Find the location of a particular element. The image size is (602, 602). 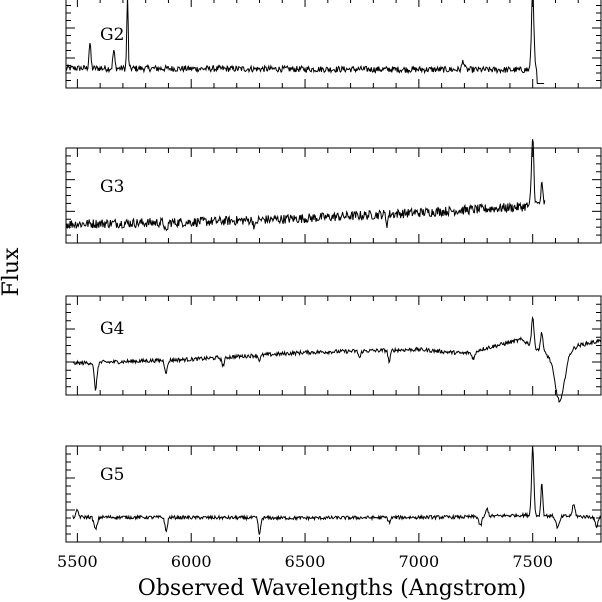

spectrum-panel-g2: G2 is located at coordinates (333, 44).